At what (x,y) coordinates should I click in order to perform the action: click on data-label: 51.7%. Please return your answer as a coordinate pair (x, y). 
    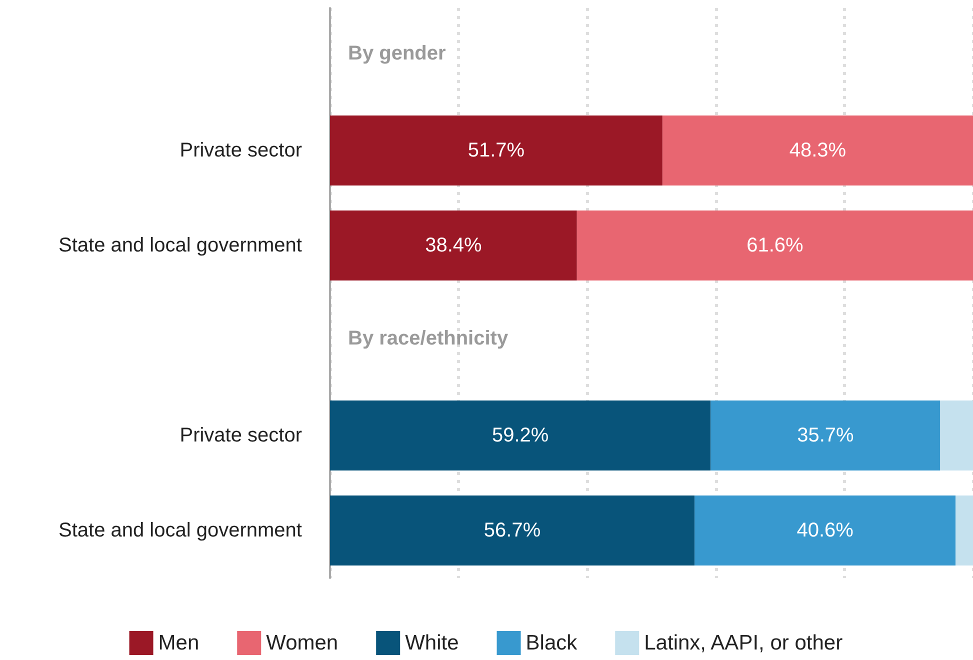
    Looking at the image, I should click on (496, 151).